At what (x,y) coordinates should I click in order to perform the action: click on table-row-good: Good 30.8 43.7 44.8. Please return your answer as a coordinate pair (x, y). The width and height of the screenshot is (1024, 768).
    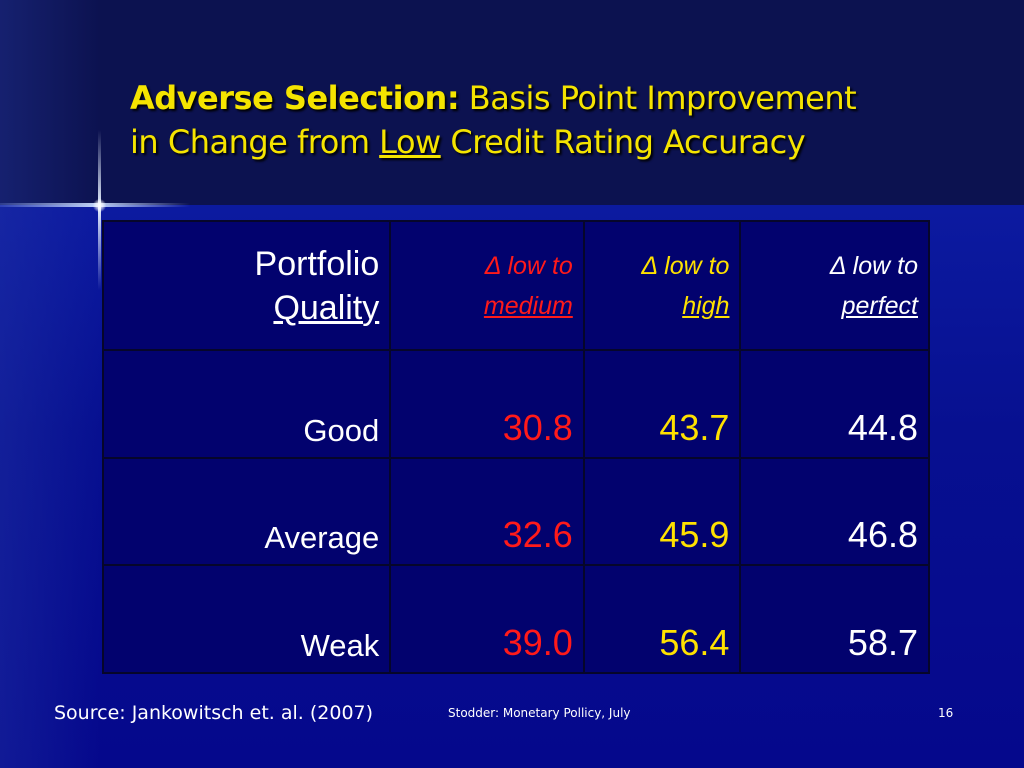
    Looking at the image, I should click on (515, 404).